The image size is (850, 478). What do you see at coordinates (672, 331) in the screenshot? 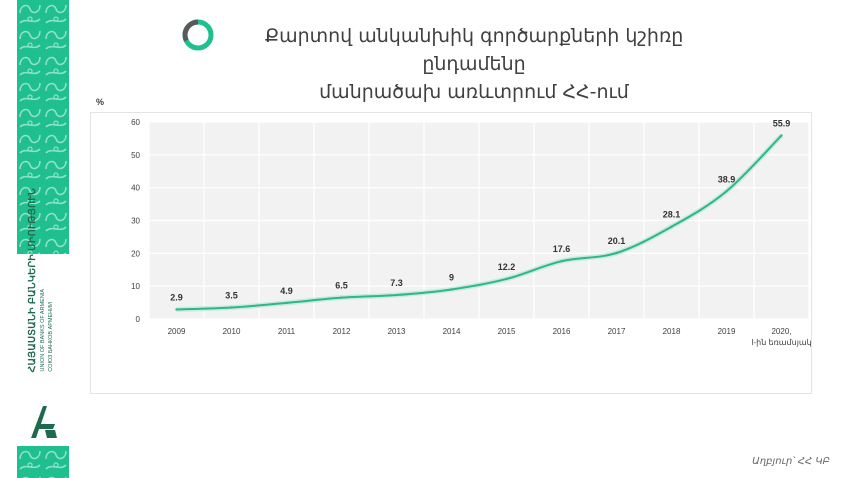
I see `x-tick-label: 2018` at bounding box center [672, 331].